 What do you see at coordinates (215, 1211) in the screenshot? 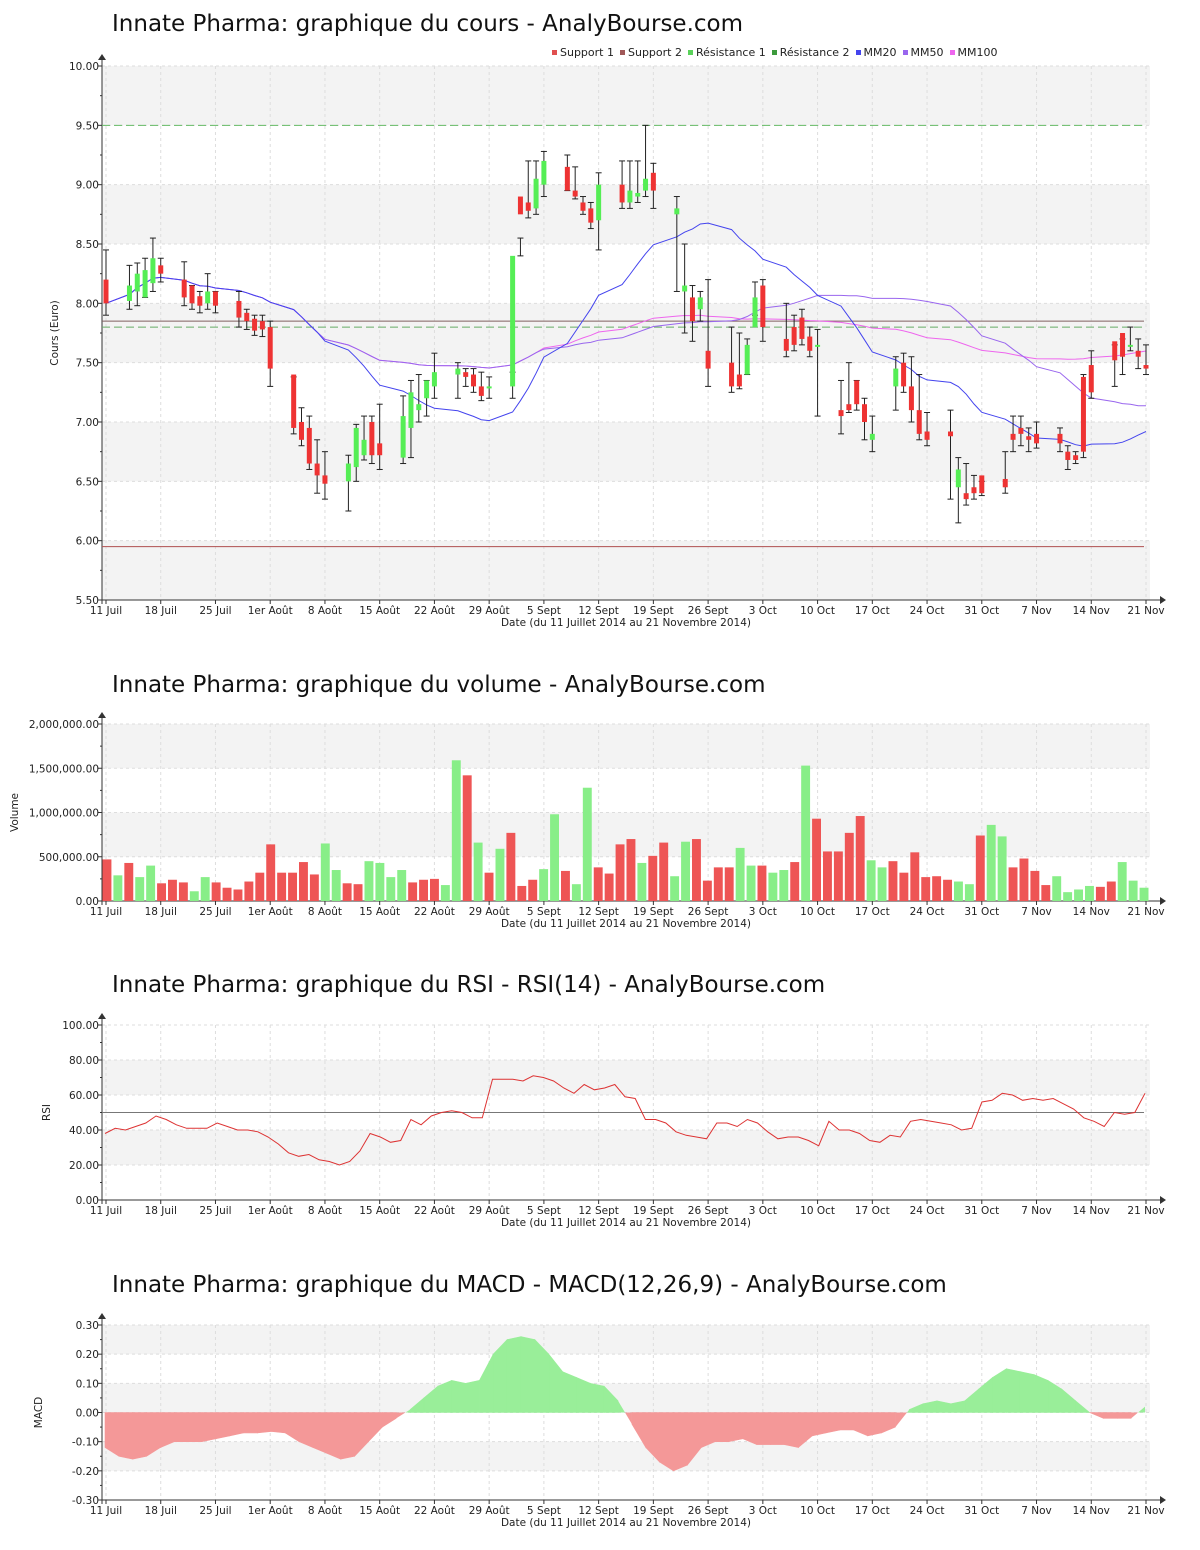
I see `x-tick-label: 25 Juil` at bounding box center [215, 1211].